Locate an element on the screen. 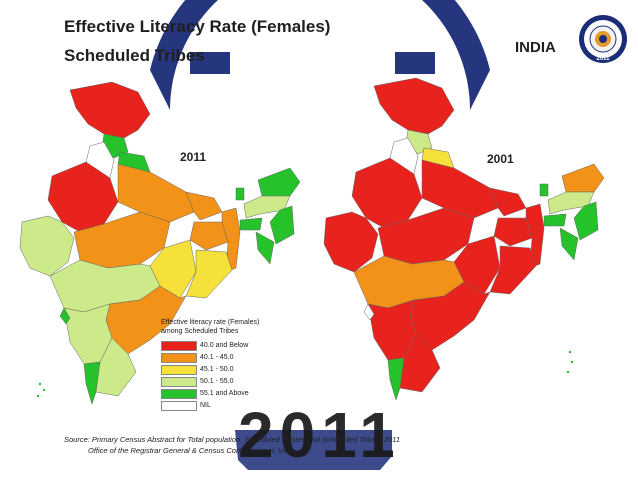 This screenshot has height=479, width=638. legend-item: 40.1 - 45.0 is located at coordinates (226, 357).